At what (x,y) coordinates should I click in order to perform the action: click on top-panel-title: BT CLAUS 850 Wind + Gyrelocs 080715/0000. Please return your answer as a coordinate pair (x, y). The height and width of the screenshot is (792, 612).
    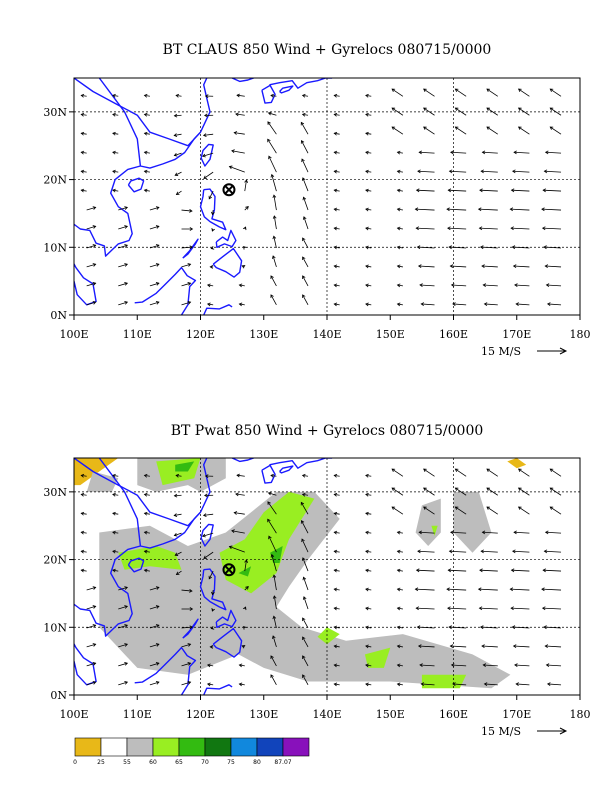
    Looking at the image, I should click on (327, 50).